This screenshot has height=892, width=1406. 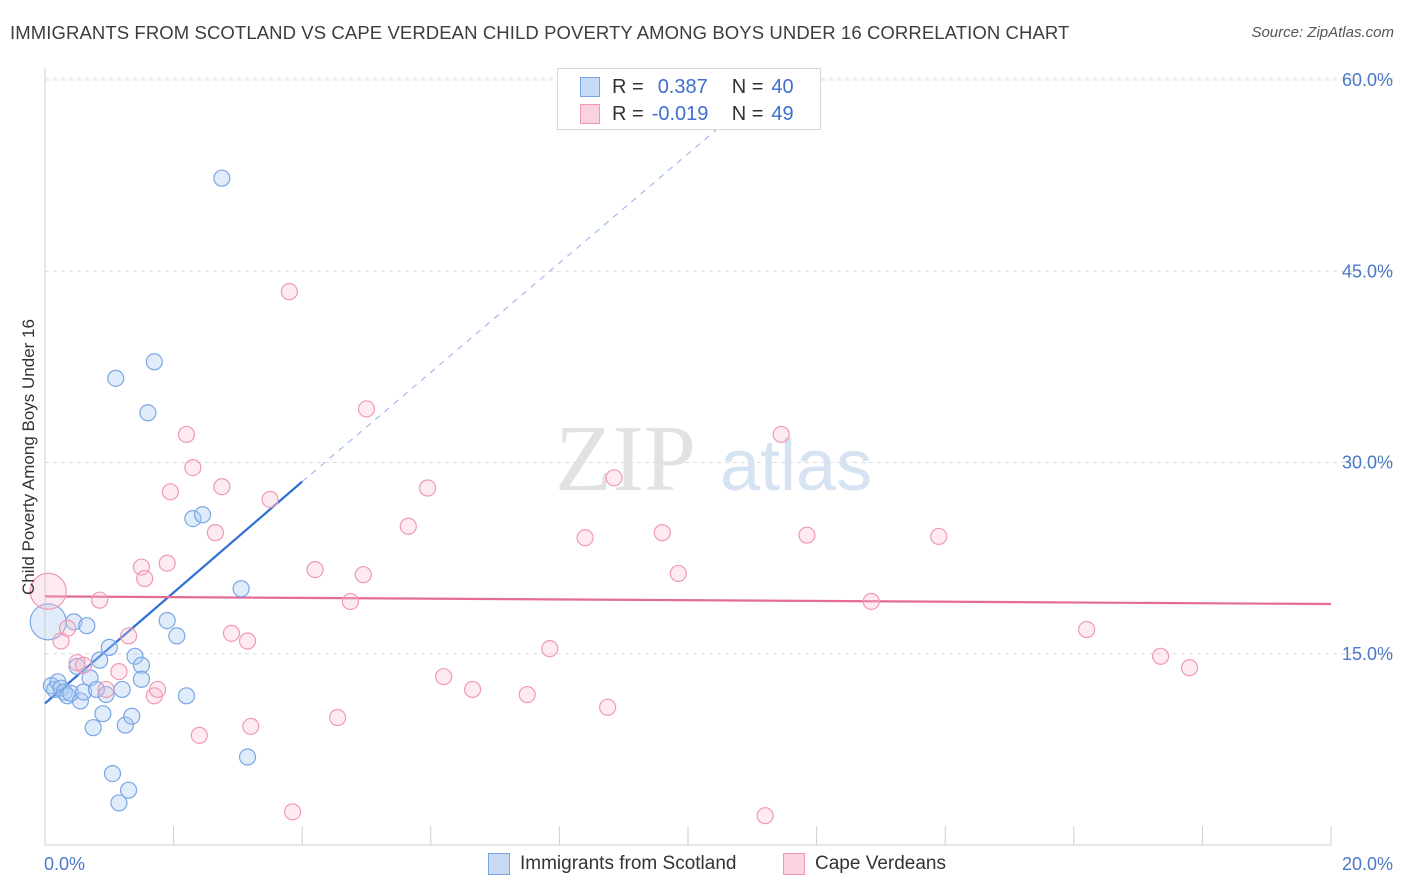 What do you see at coordinates (499, 864) in the screenshot?
I see `bottom-legend-swatch-blue` at bounding box center [499, 864].